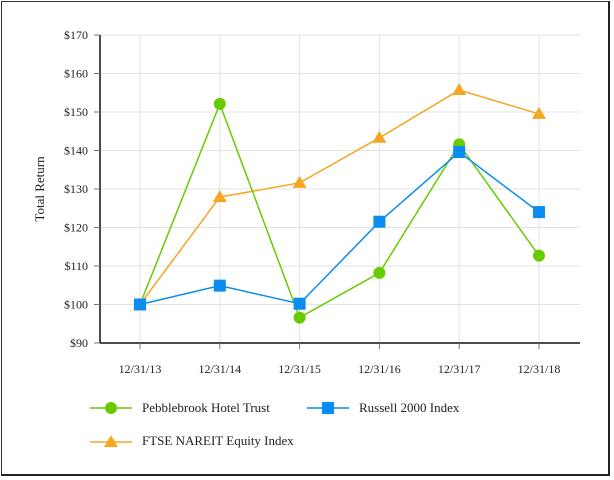 This screenshot has height=480, width=614. What do you see at coordinates (76, 266) in the screenshot?
I see `y-tick-label: $110` at bounding box center [76, 266].